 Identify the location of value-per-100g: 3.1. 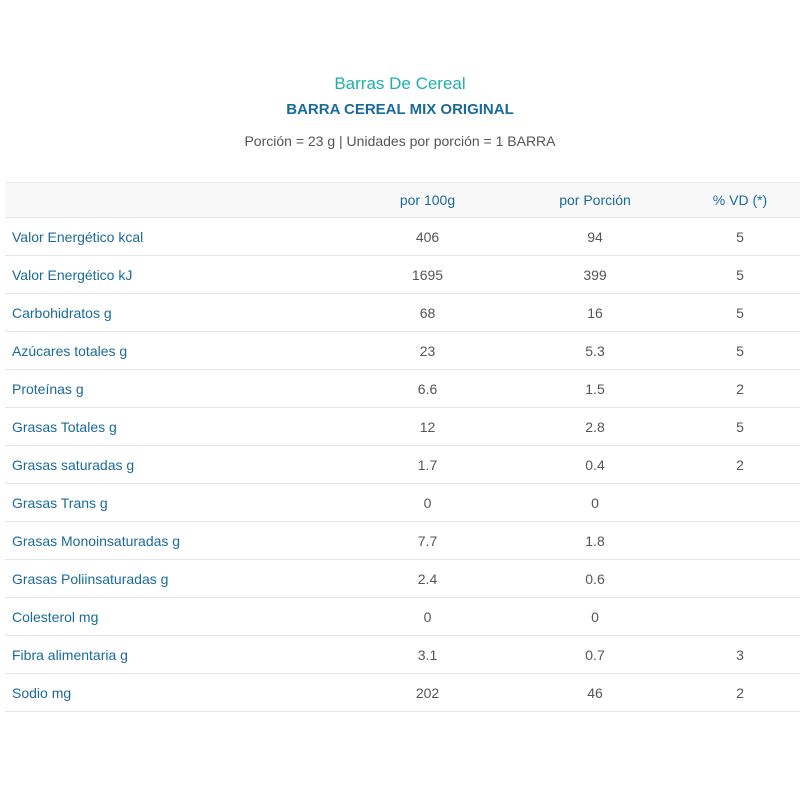
(427, 654).